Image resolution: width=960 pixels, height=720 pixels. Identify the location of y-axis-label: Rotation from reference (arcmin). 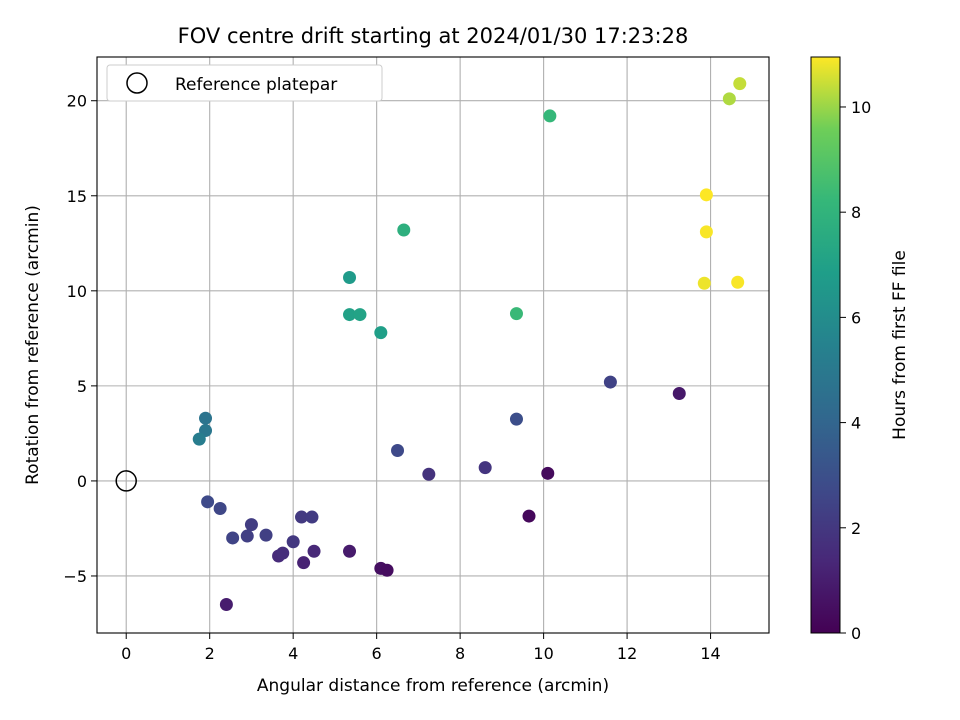
(33, 345).